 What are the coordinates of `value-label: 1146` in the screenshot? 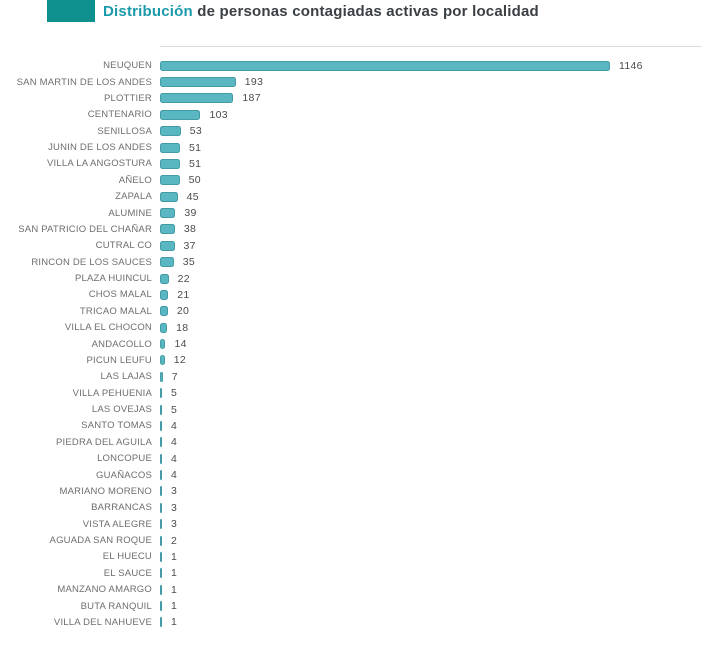 It's located at (631, 65).